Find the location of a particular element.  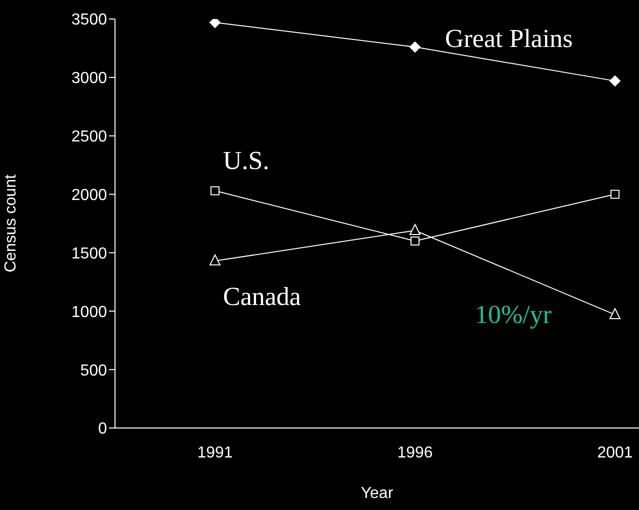

y-tick-label: 0 is located at coordinates (103, 429).